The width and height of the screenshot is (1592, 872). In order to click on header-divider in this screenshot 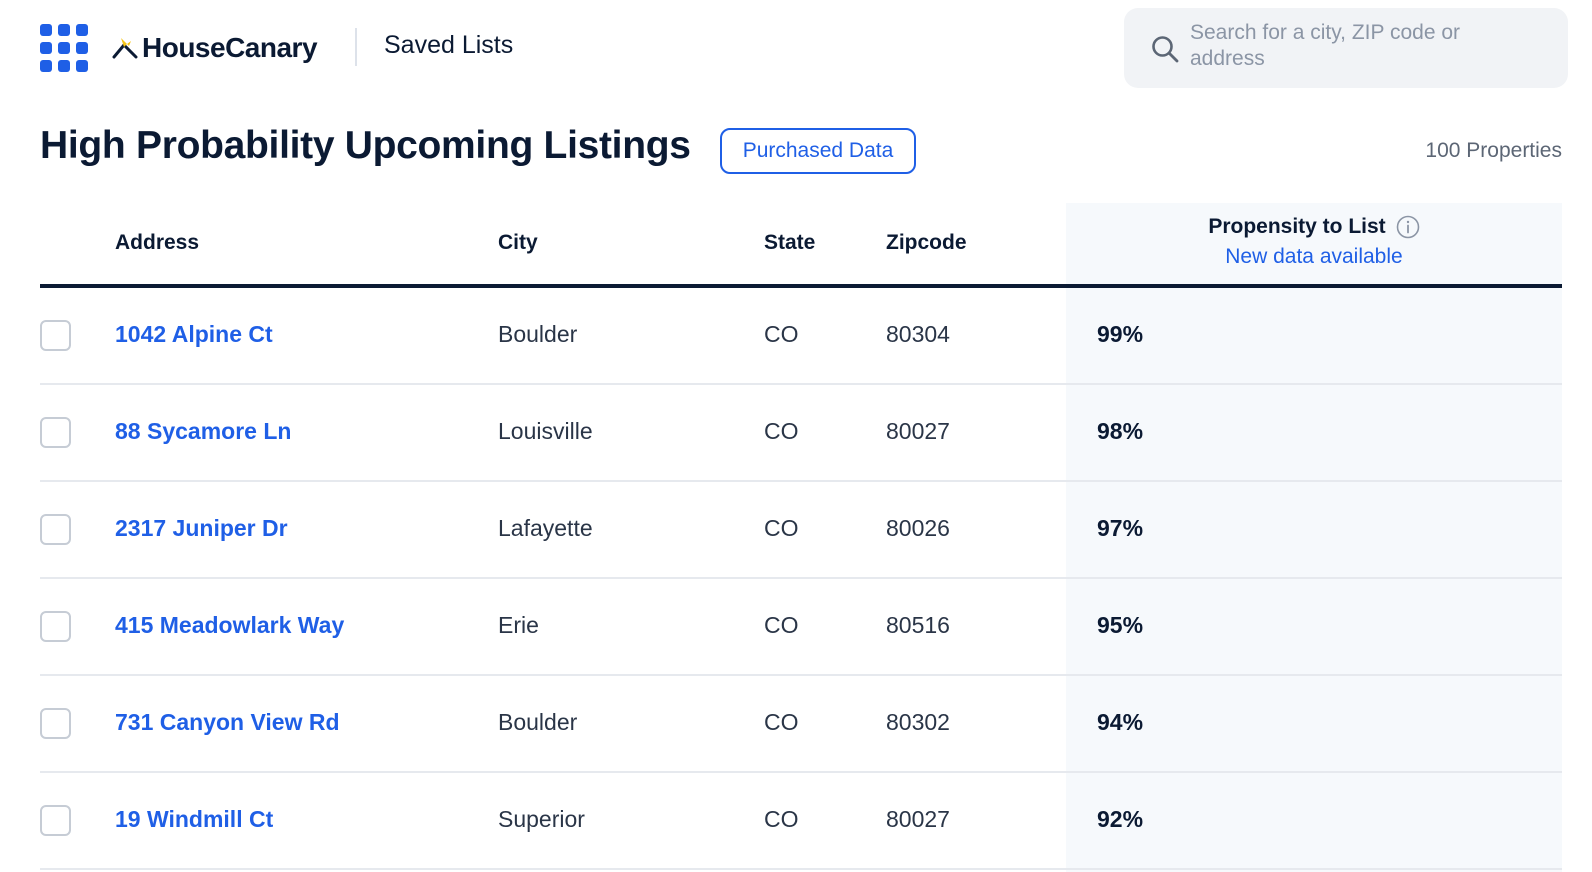, I will do `click(356, 47)`.